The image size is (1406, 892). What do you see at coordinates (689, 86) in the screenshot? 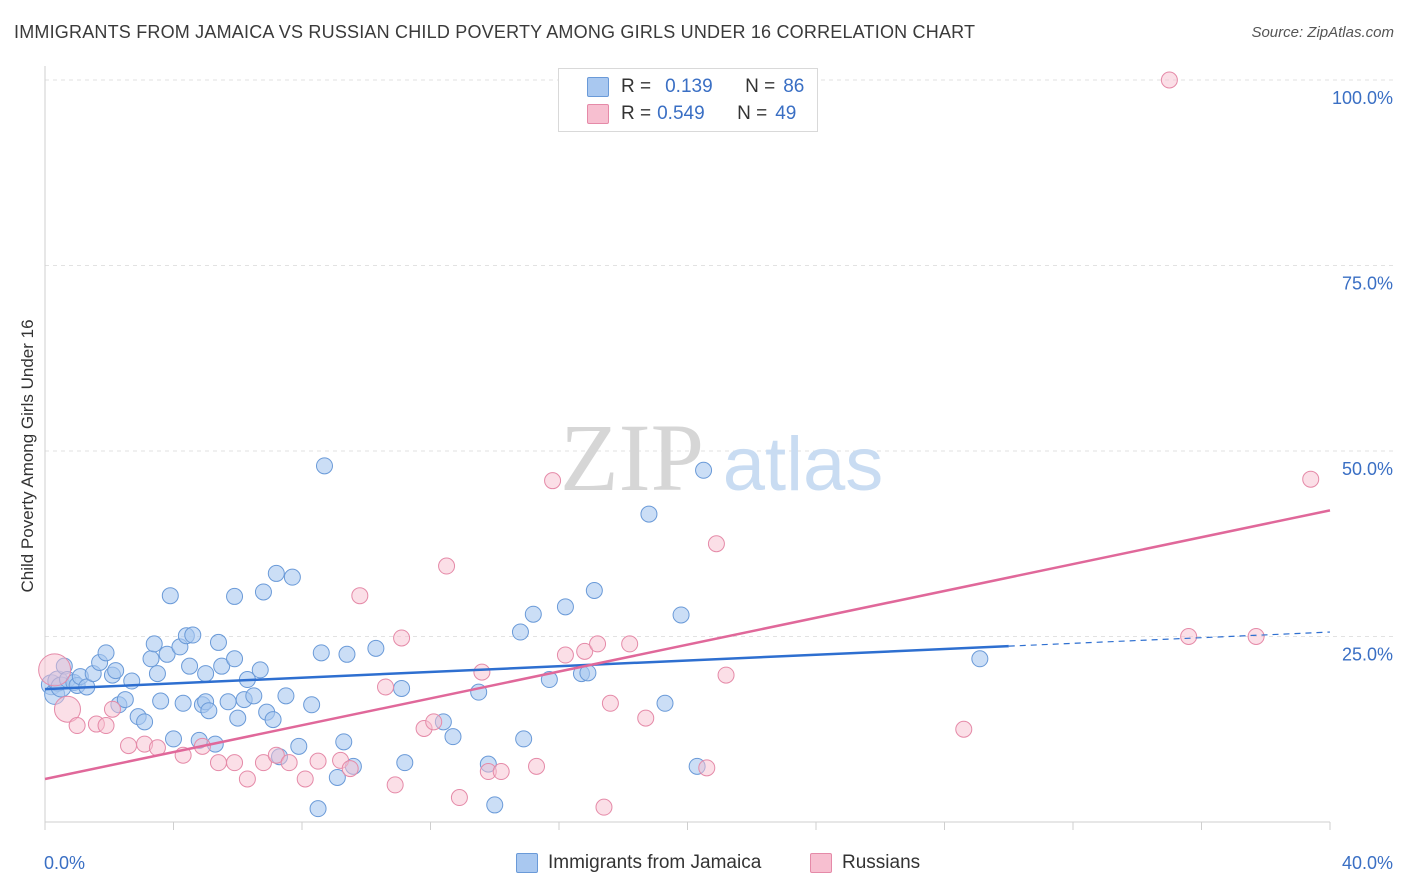
I see `legend-r-value: 0.139` at bounding box center [689, 86].